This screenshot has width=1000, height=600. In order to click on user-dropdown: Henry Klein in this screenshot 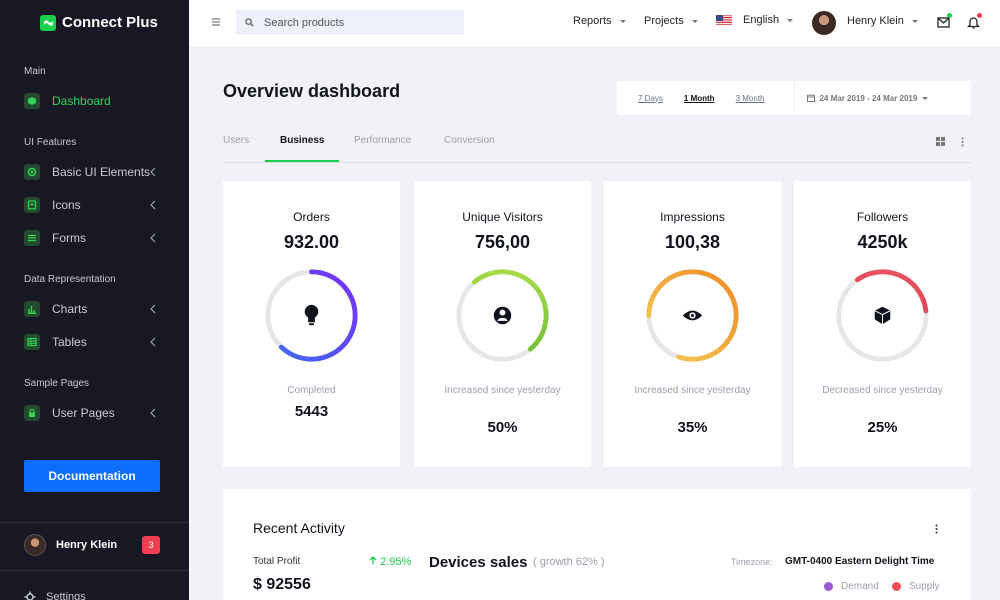, I will do `click(882, 21)`.